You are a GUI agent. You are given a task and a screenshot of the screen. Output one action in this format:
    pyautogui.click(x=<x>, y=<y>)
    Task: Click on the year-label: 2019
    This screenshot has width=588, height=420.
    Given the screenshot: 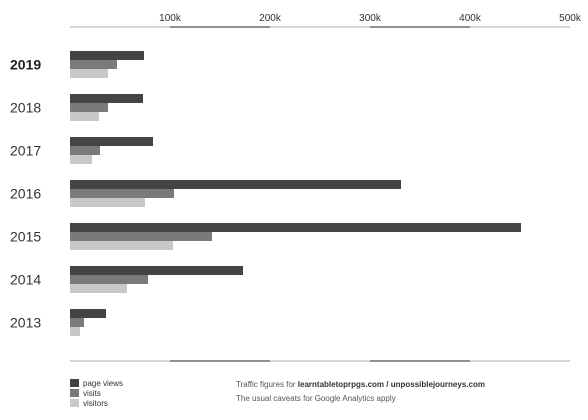 What is the action you would take?
    pyautogui.click(x=25, y=65)
    